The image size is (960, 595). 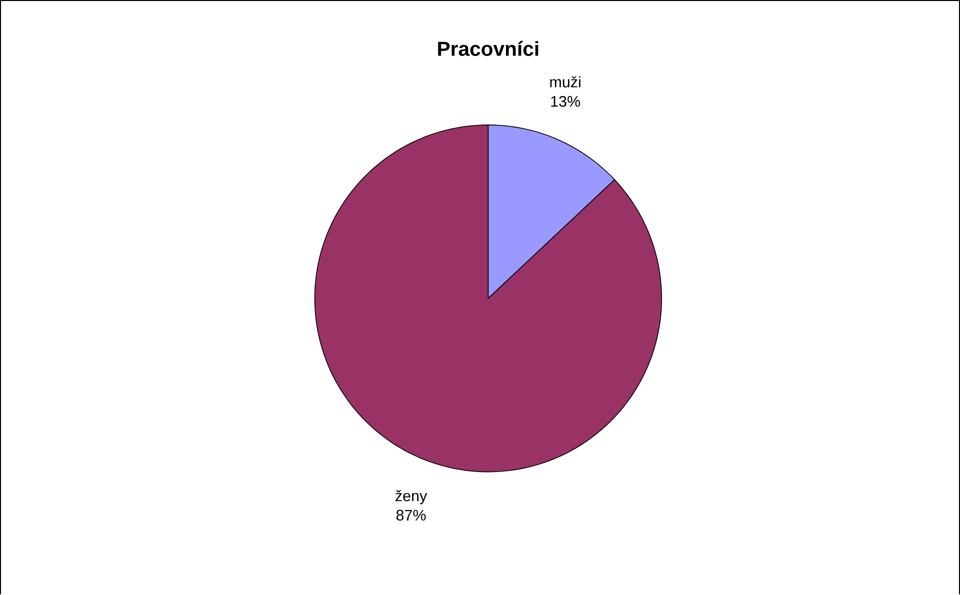 I want to click on slice-label: ženy, so click(x=412, y=497).